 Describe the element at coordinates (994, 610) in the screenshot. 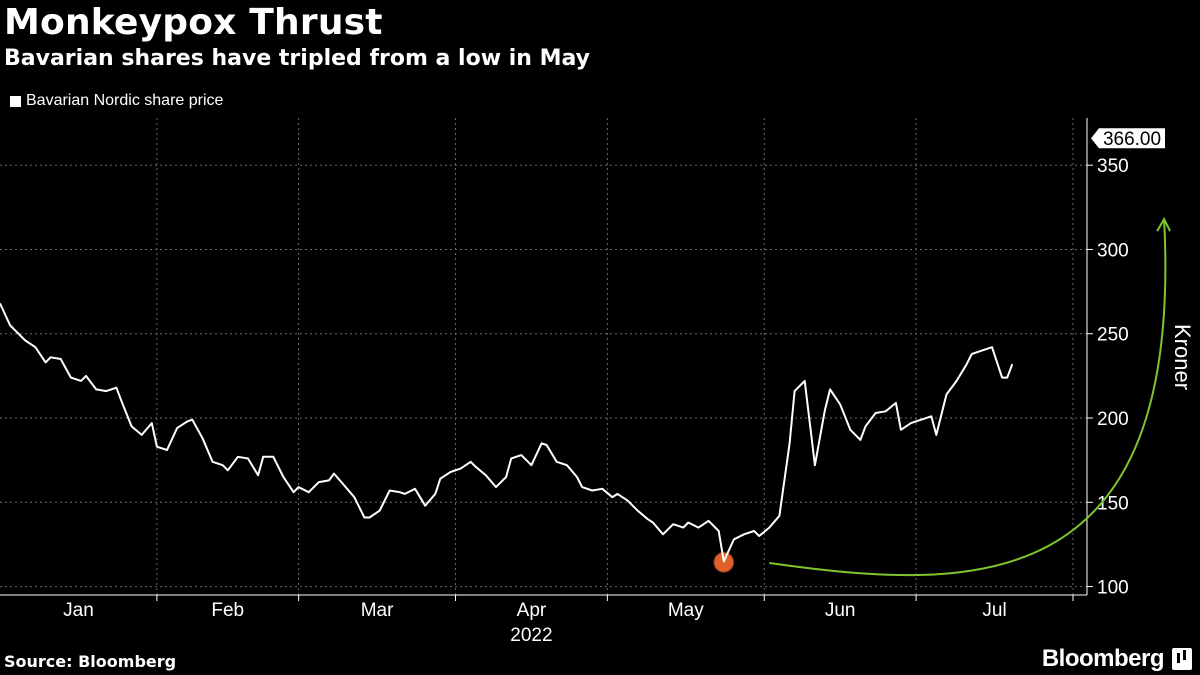

I see `x-tick-label: Jul` at that location.